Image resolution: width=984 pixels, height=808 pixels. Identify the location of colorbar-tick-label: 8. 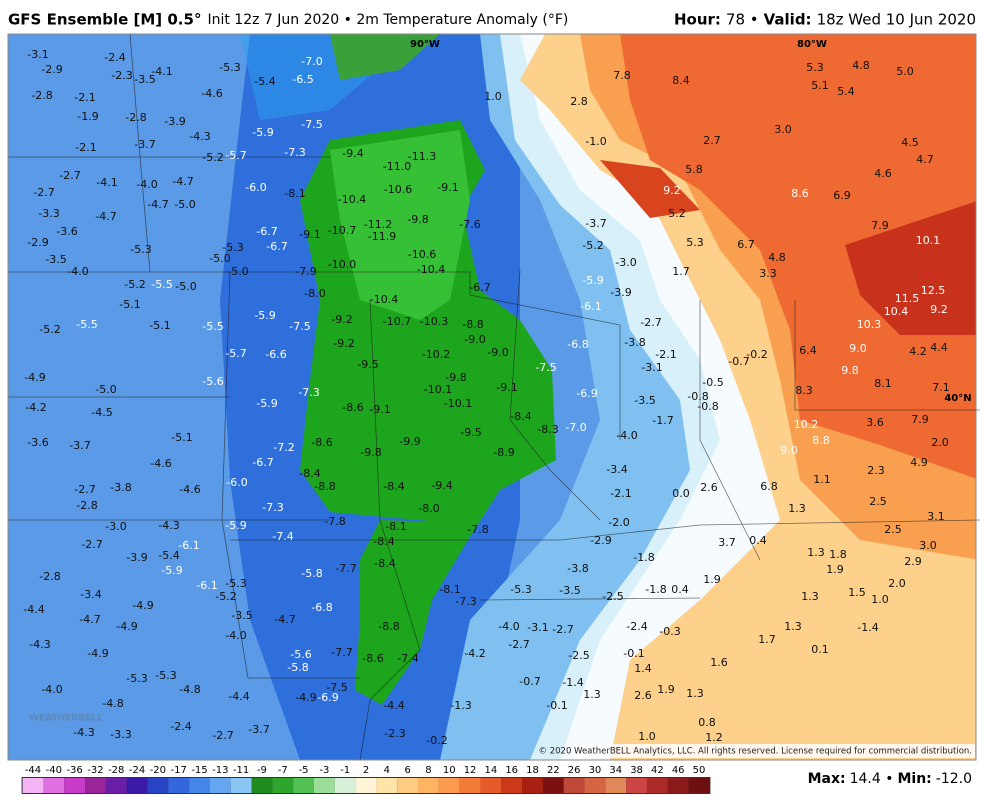
(428, 770).